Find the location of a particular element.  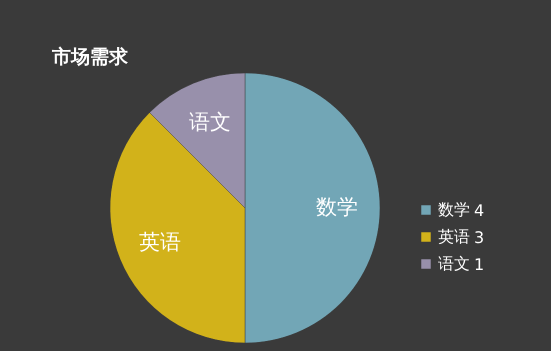

data-label: 3 is located at coordinates (479, 237).